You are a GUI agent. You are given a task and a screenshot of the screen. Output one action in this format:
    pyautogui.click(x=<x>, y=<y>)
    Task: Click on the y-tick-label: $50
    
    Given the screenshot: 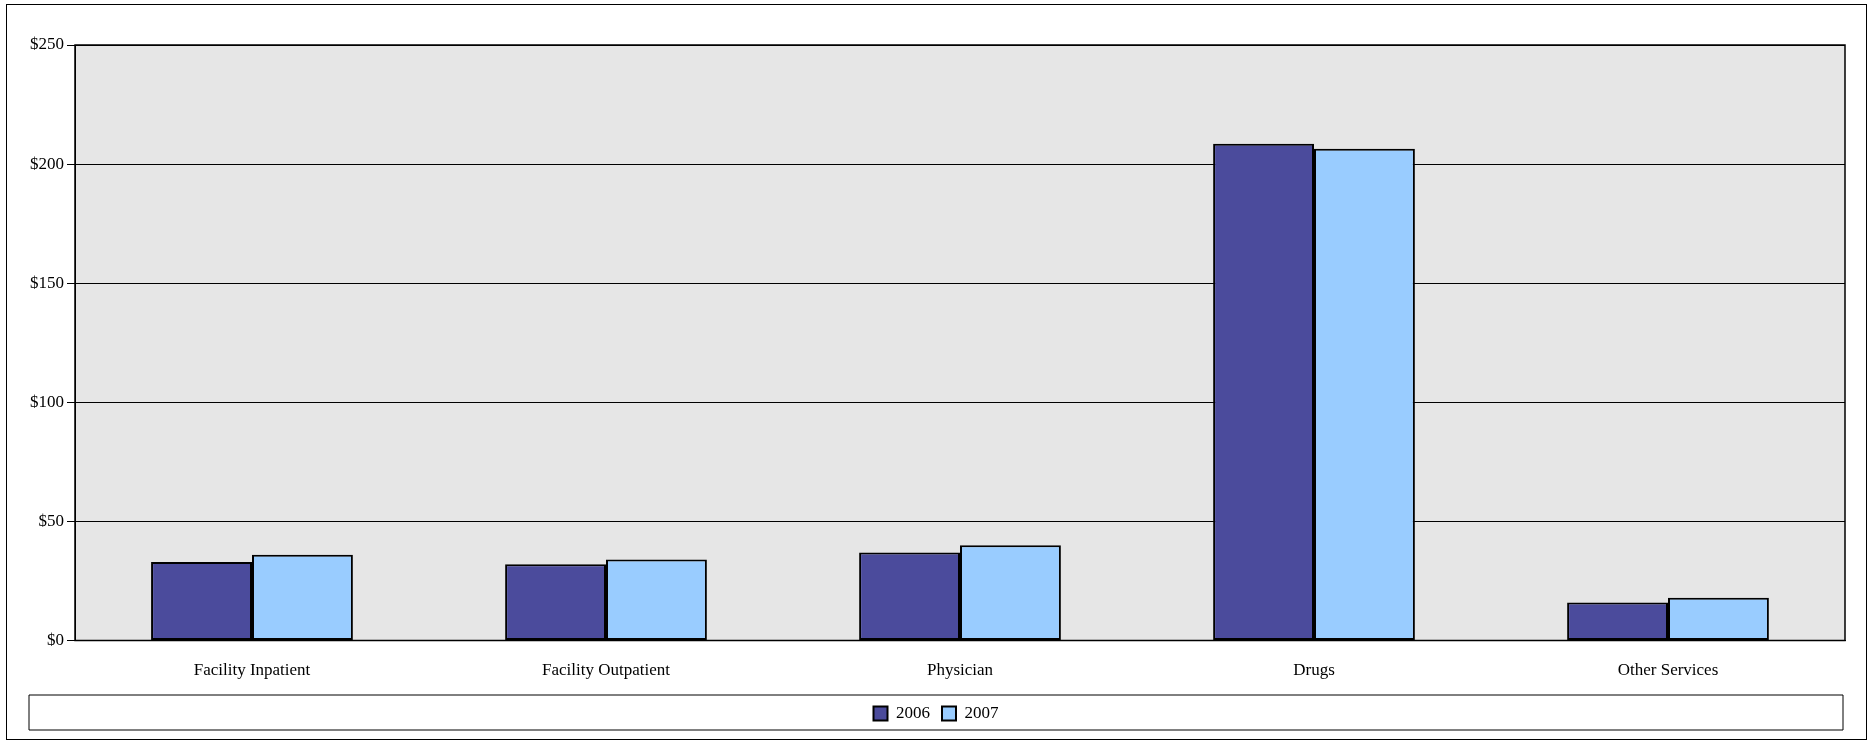 What is the action you would take?
    pyautogui.click(x=51, y=520)
    